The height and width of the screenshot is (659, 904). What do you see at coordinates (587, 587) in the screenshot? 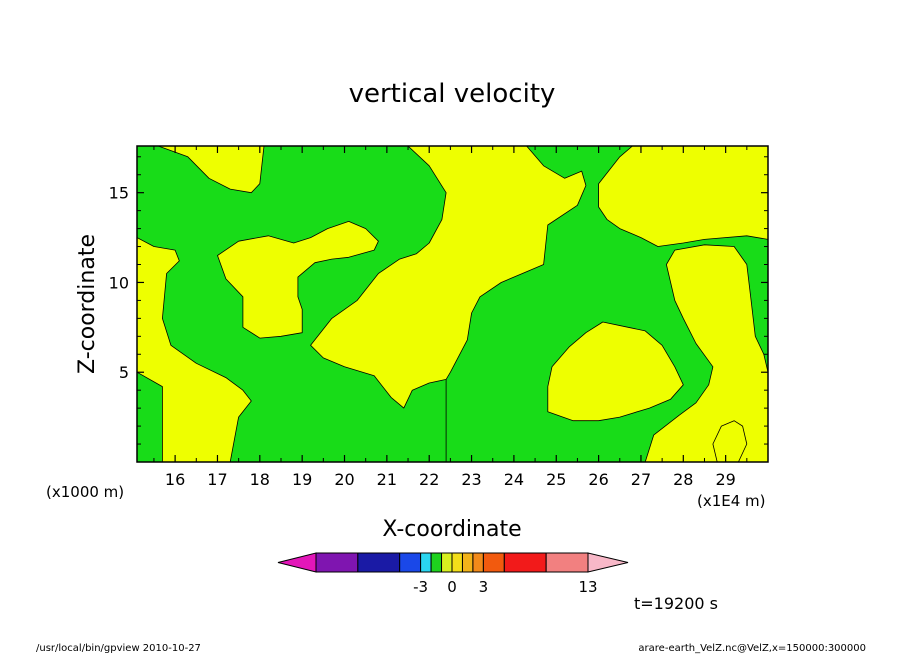
I see `colorbar-tick-label: 13` at bounding box center [587, 587].